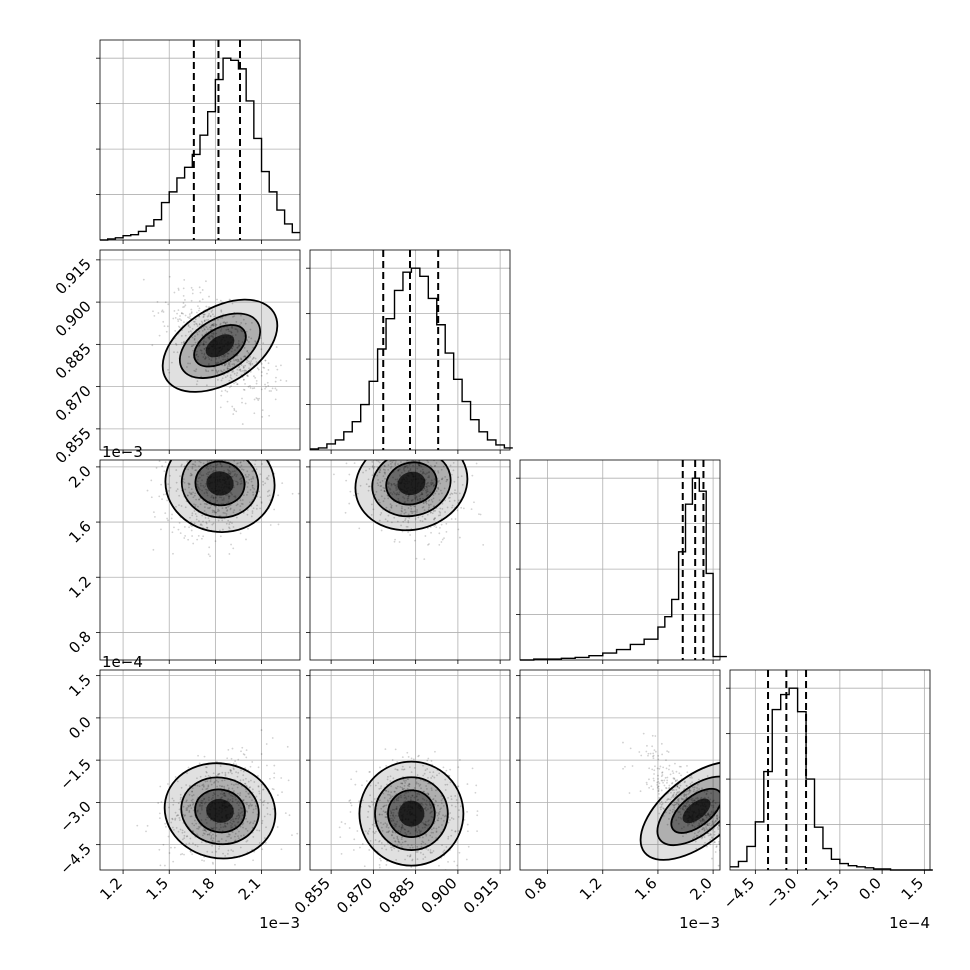 This screenshot has height=970, width=970. Describe the element at coordinates (80, 477) in the screenshot. I see `y-tick-label: 2.0` at that location.